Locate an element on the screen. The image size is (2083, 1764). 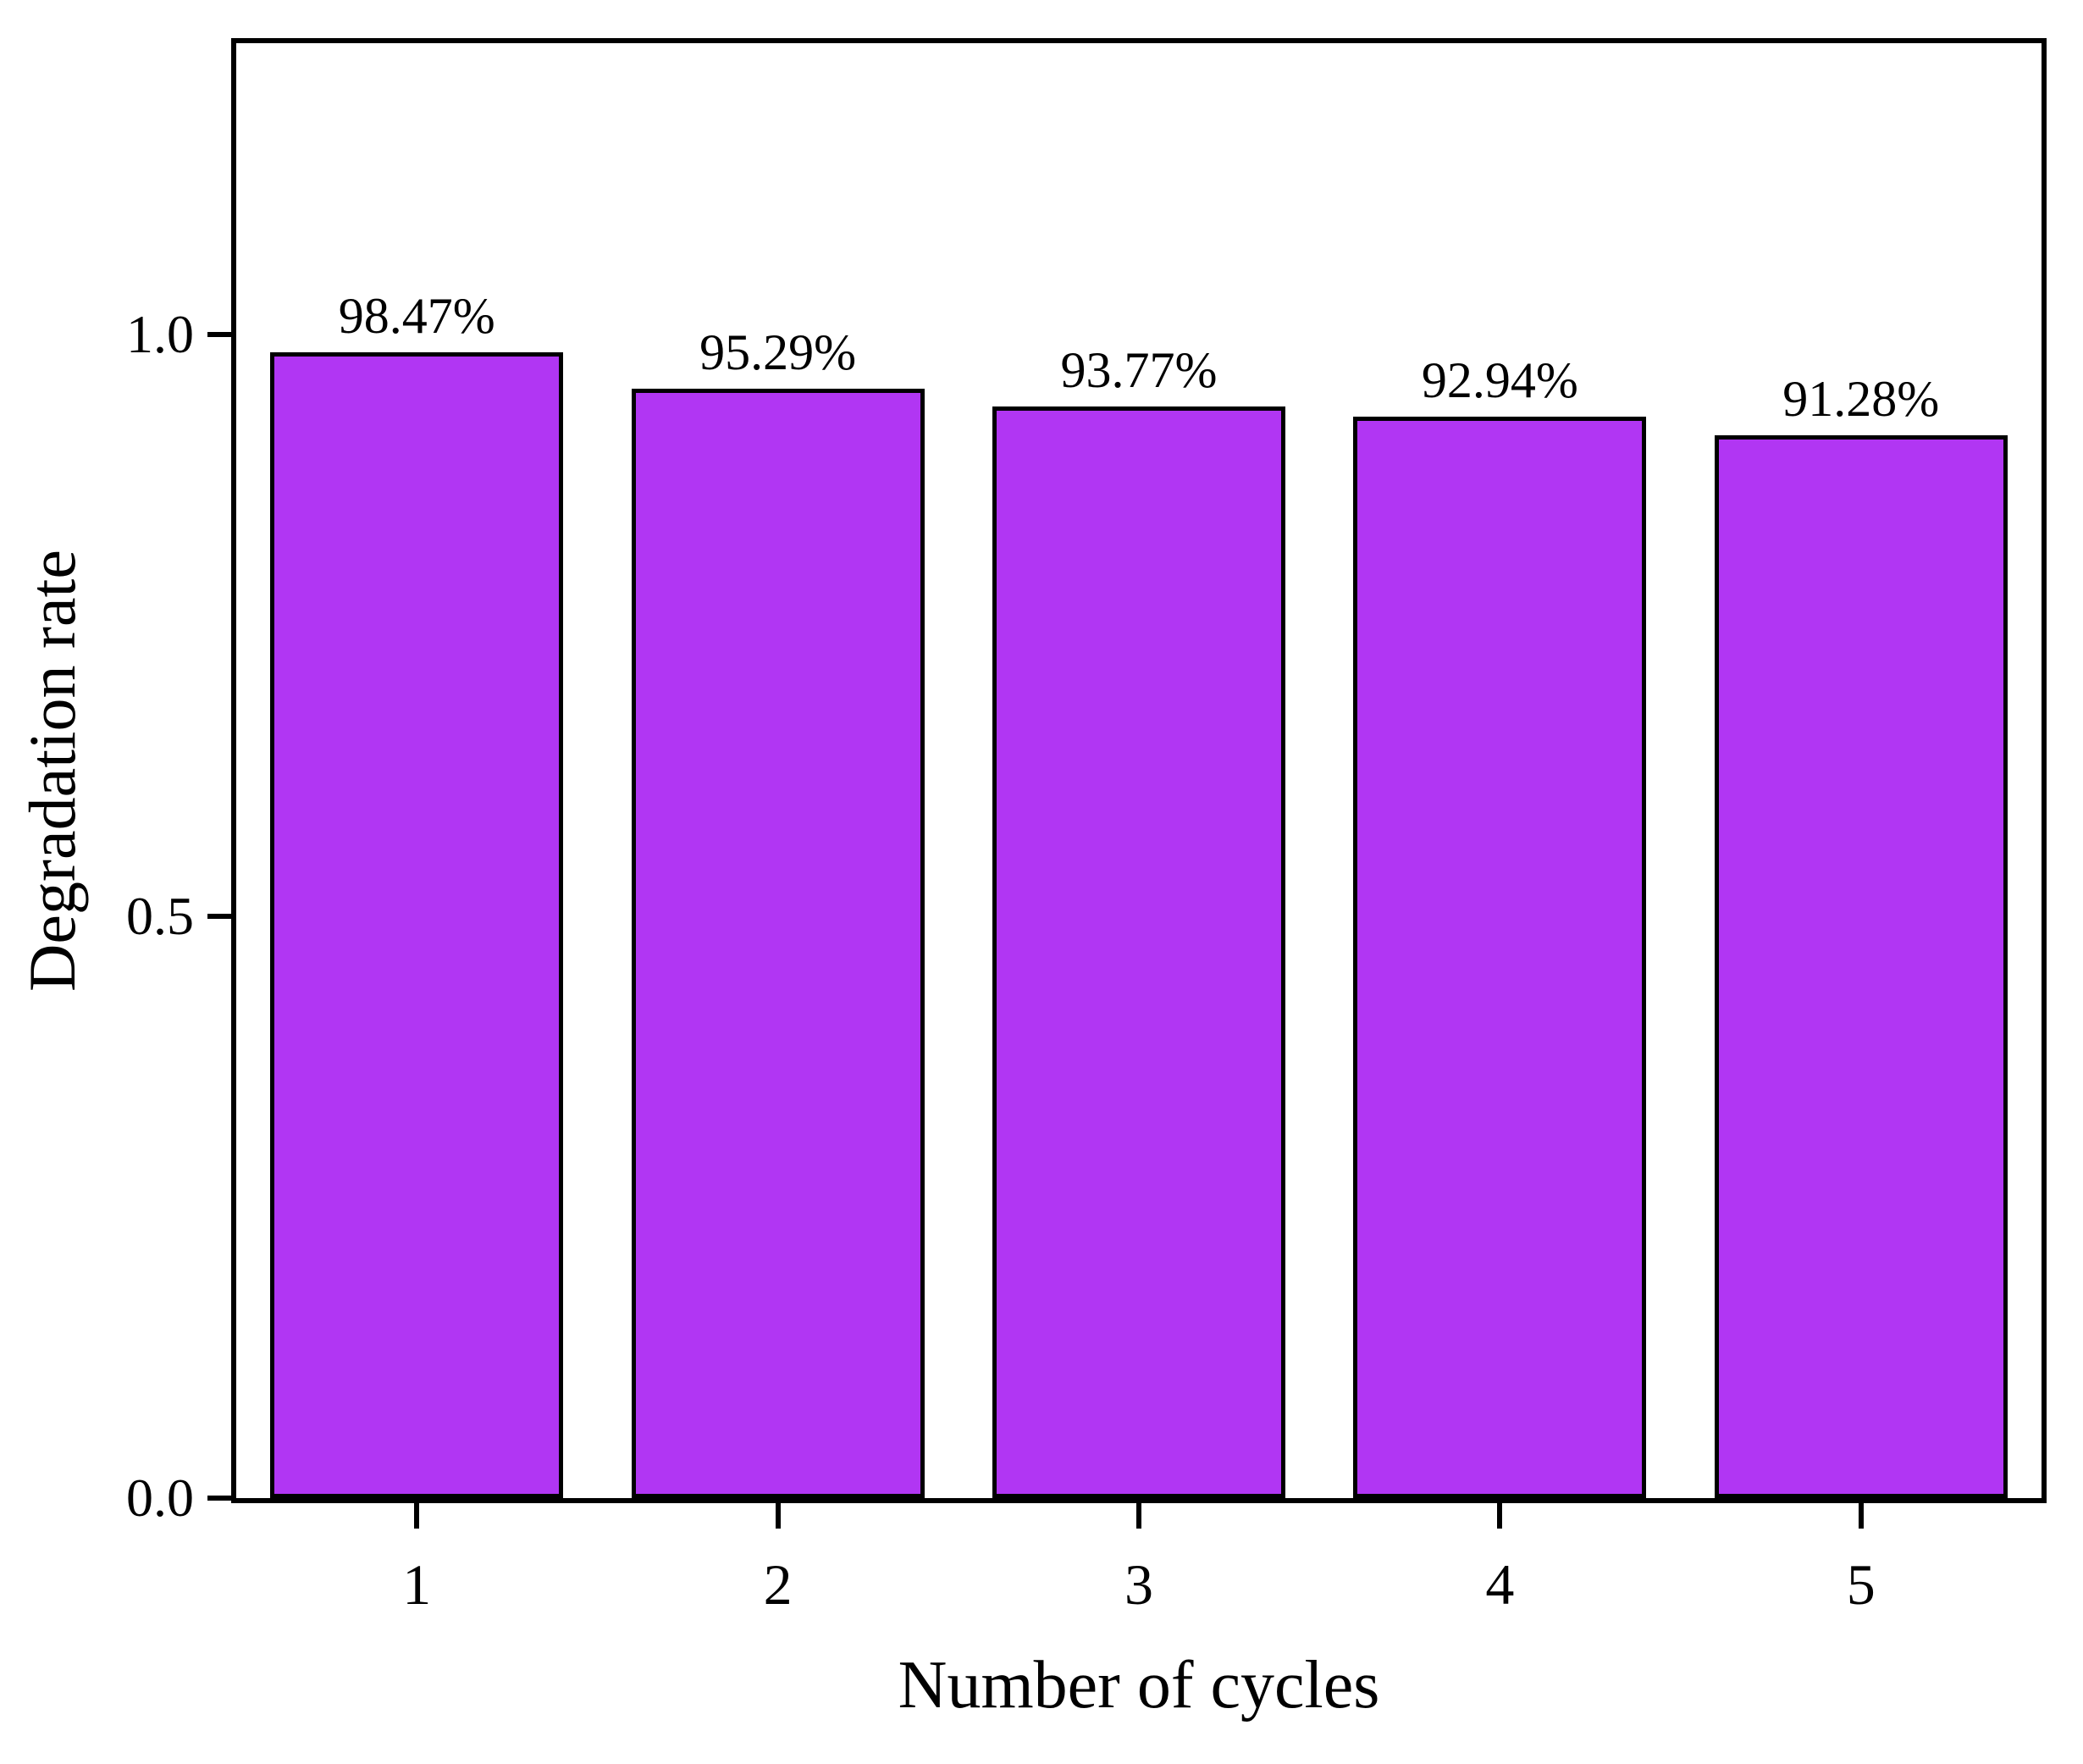
y-tick-label: 0.0 is located at coordinates (160, 1498).